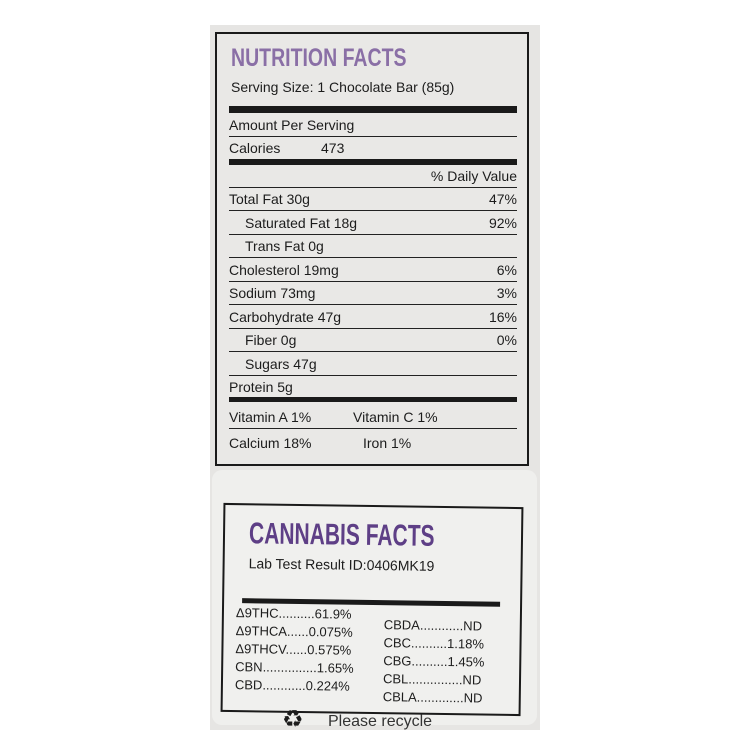  Describe the element at coordinates (343, 87) in the screenshot. I see `serving-size: Serving Size: 1 Chocolate Bar (85g)` at that location.